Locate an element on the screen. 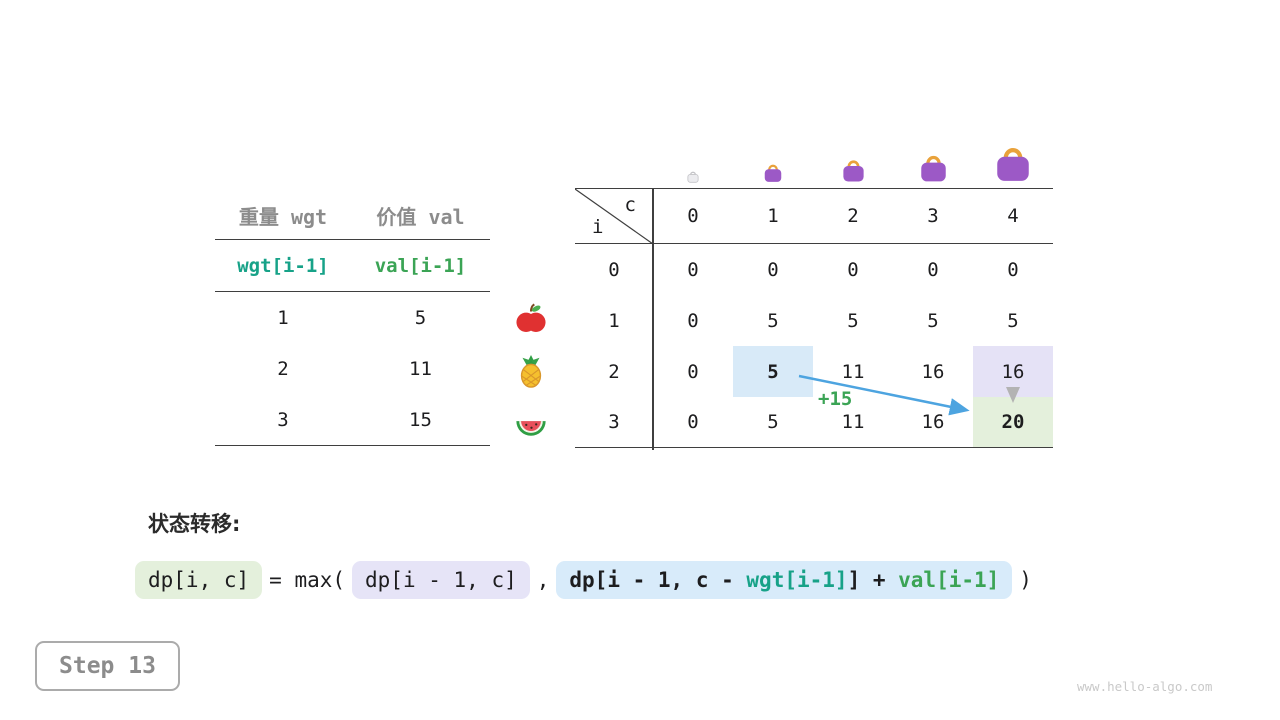 The width and height of the screenshot is (1280, 720). dp-row: 3 0 5 11 16 20 is located at coordinates (814, 422).